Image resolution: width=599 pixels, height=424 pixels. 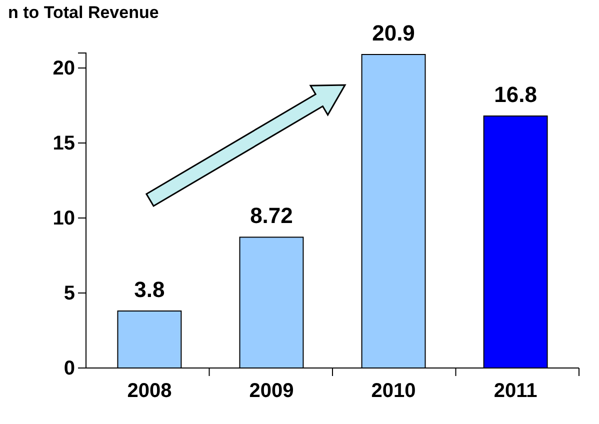 What do you see at coordinates (515, 94) in the screenshot?
I see `data-label: 16.8` at bounding box center [515, 94].